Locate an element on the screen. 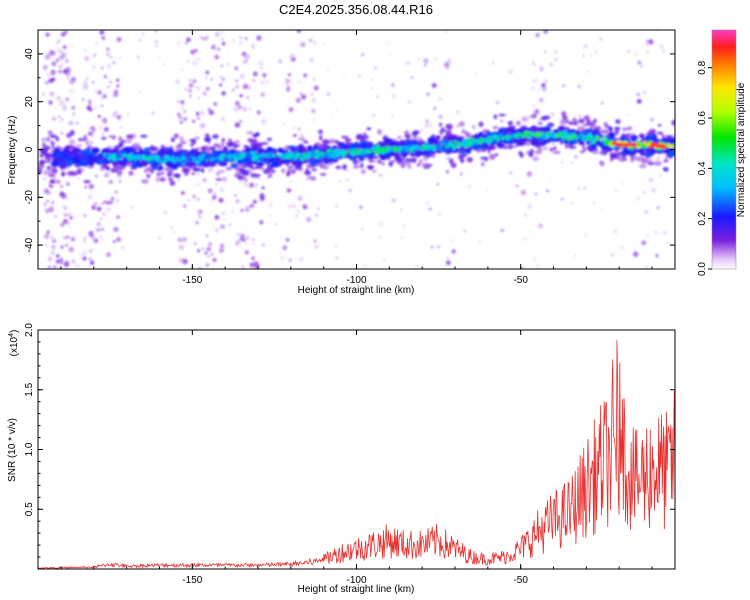 The width and height of the screenshot is (750, 600). colorbar-tick-label: 0.8 is located at coordinates (702, 67).